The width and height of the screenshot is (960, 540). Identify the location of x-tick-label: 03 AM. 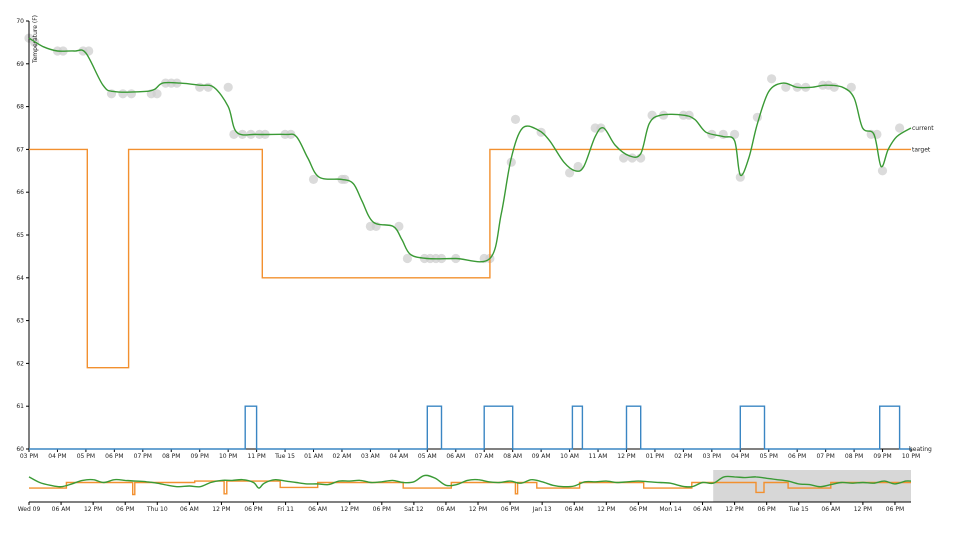
(370, 456).